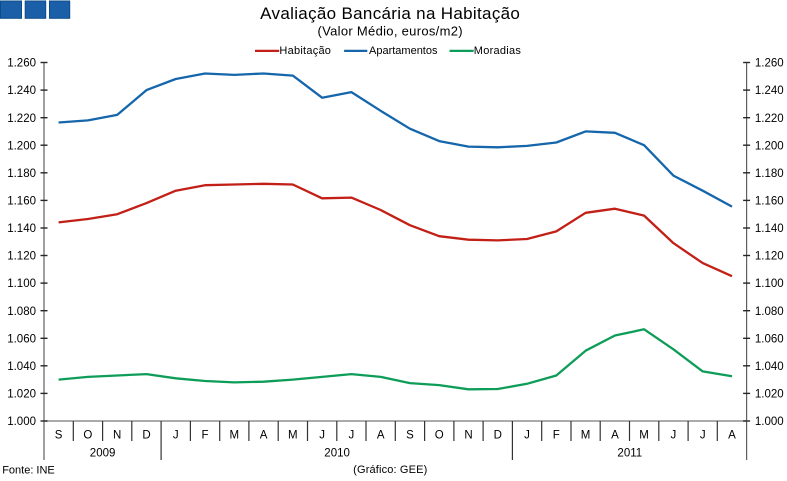  Describe the element at coordinates (390, 470) in the screenshot. I see `svg-text: (Gráfico: GEE)` at that location.